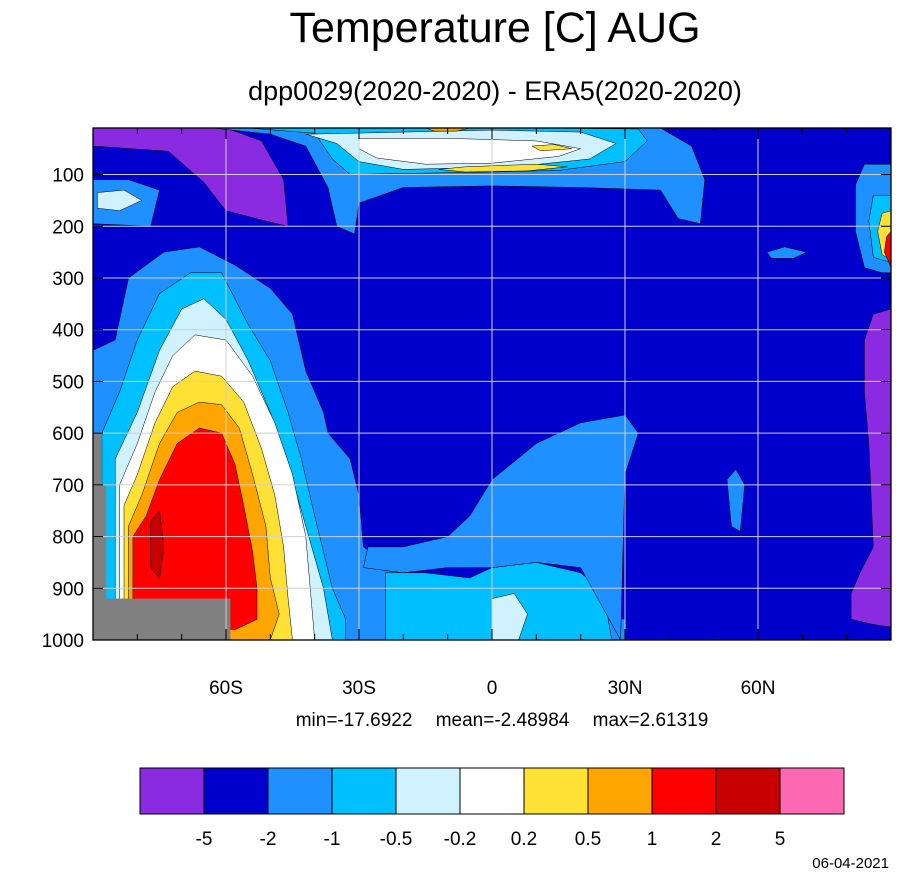 The width and height of the screenshot is (901, 882). I want to click on y-tick-label: 200, so click(68, 227).